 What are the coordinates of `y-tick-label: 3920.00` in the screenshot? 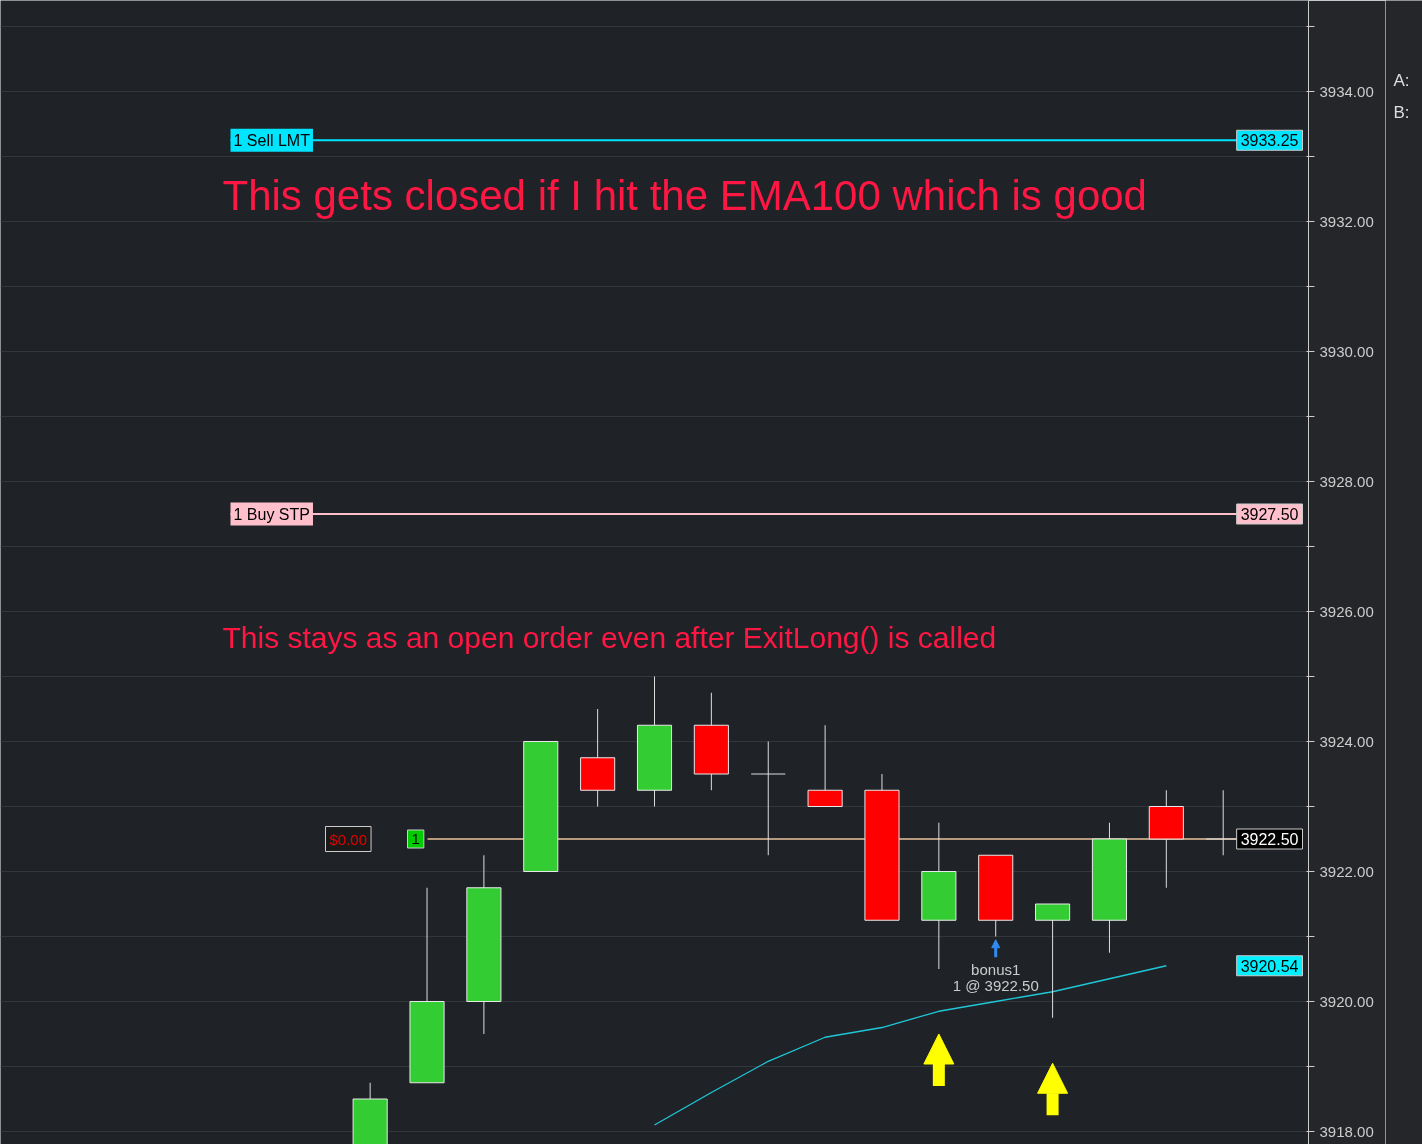 It's located at (1346, 1001).